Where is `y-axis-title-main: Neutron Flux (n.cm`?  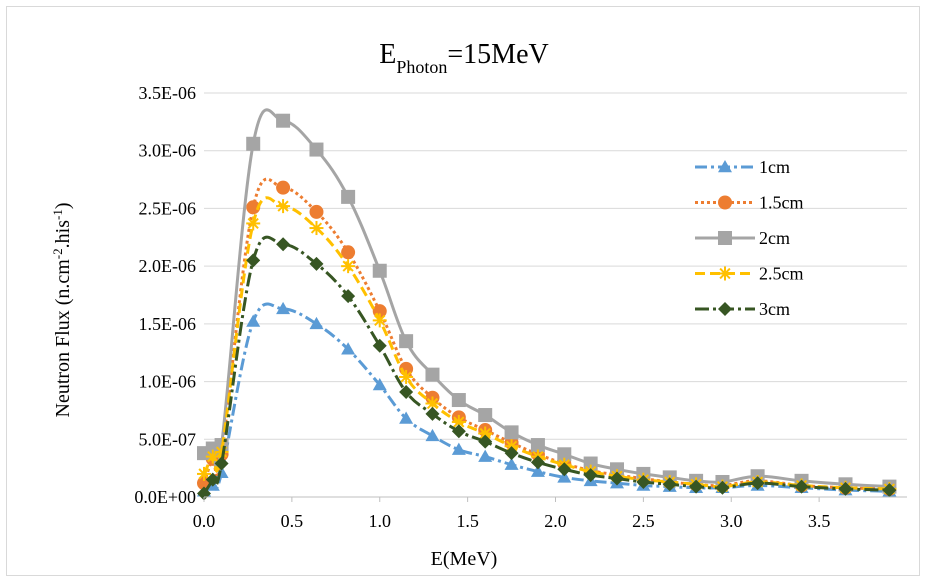 y-axis-title-main: Neutron Flux (n.cm is located at coordinates (63, 338).